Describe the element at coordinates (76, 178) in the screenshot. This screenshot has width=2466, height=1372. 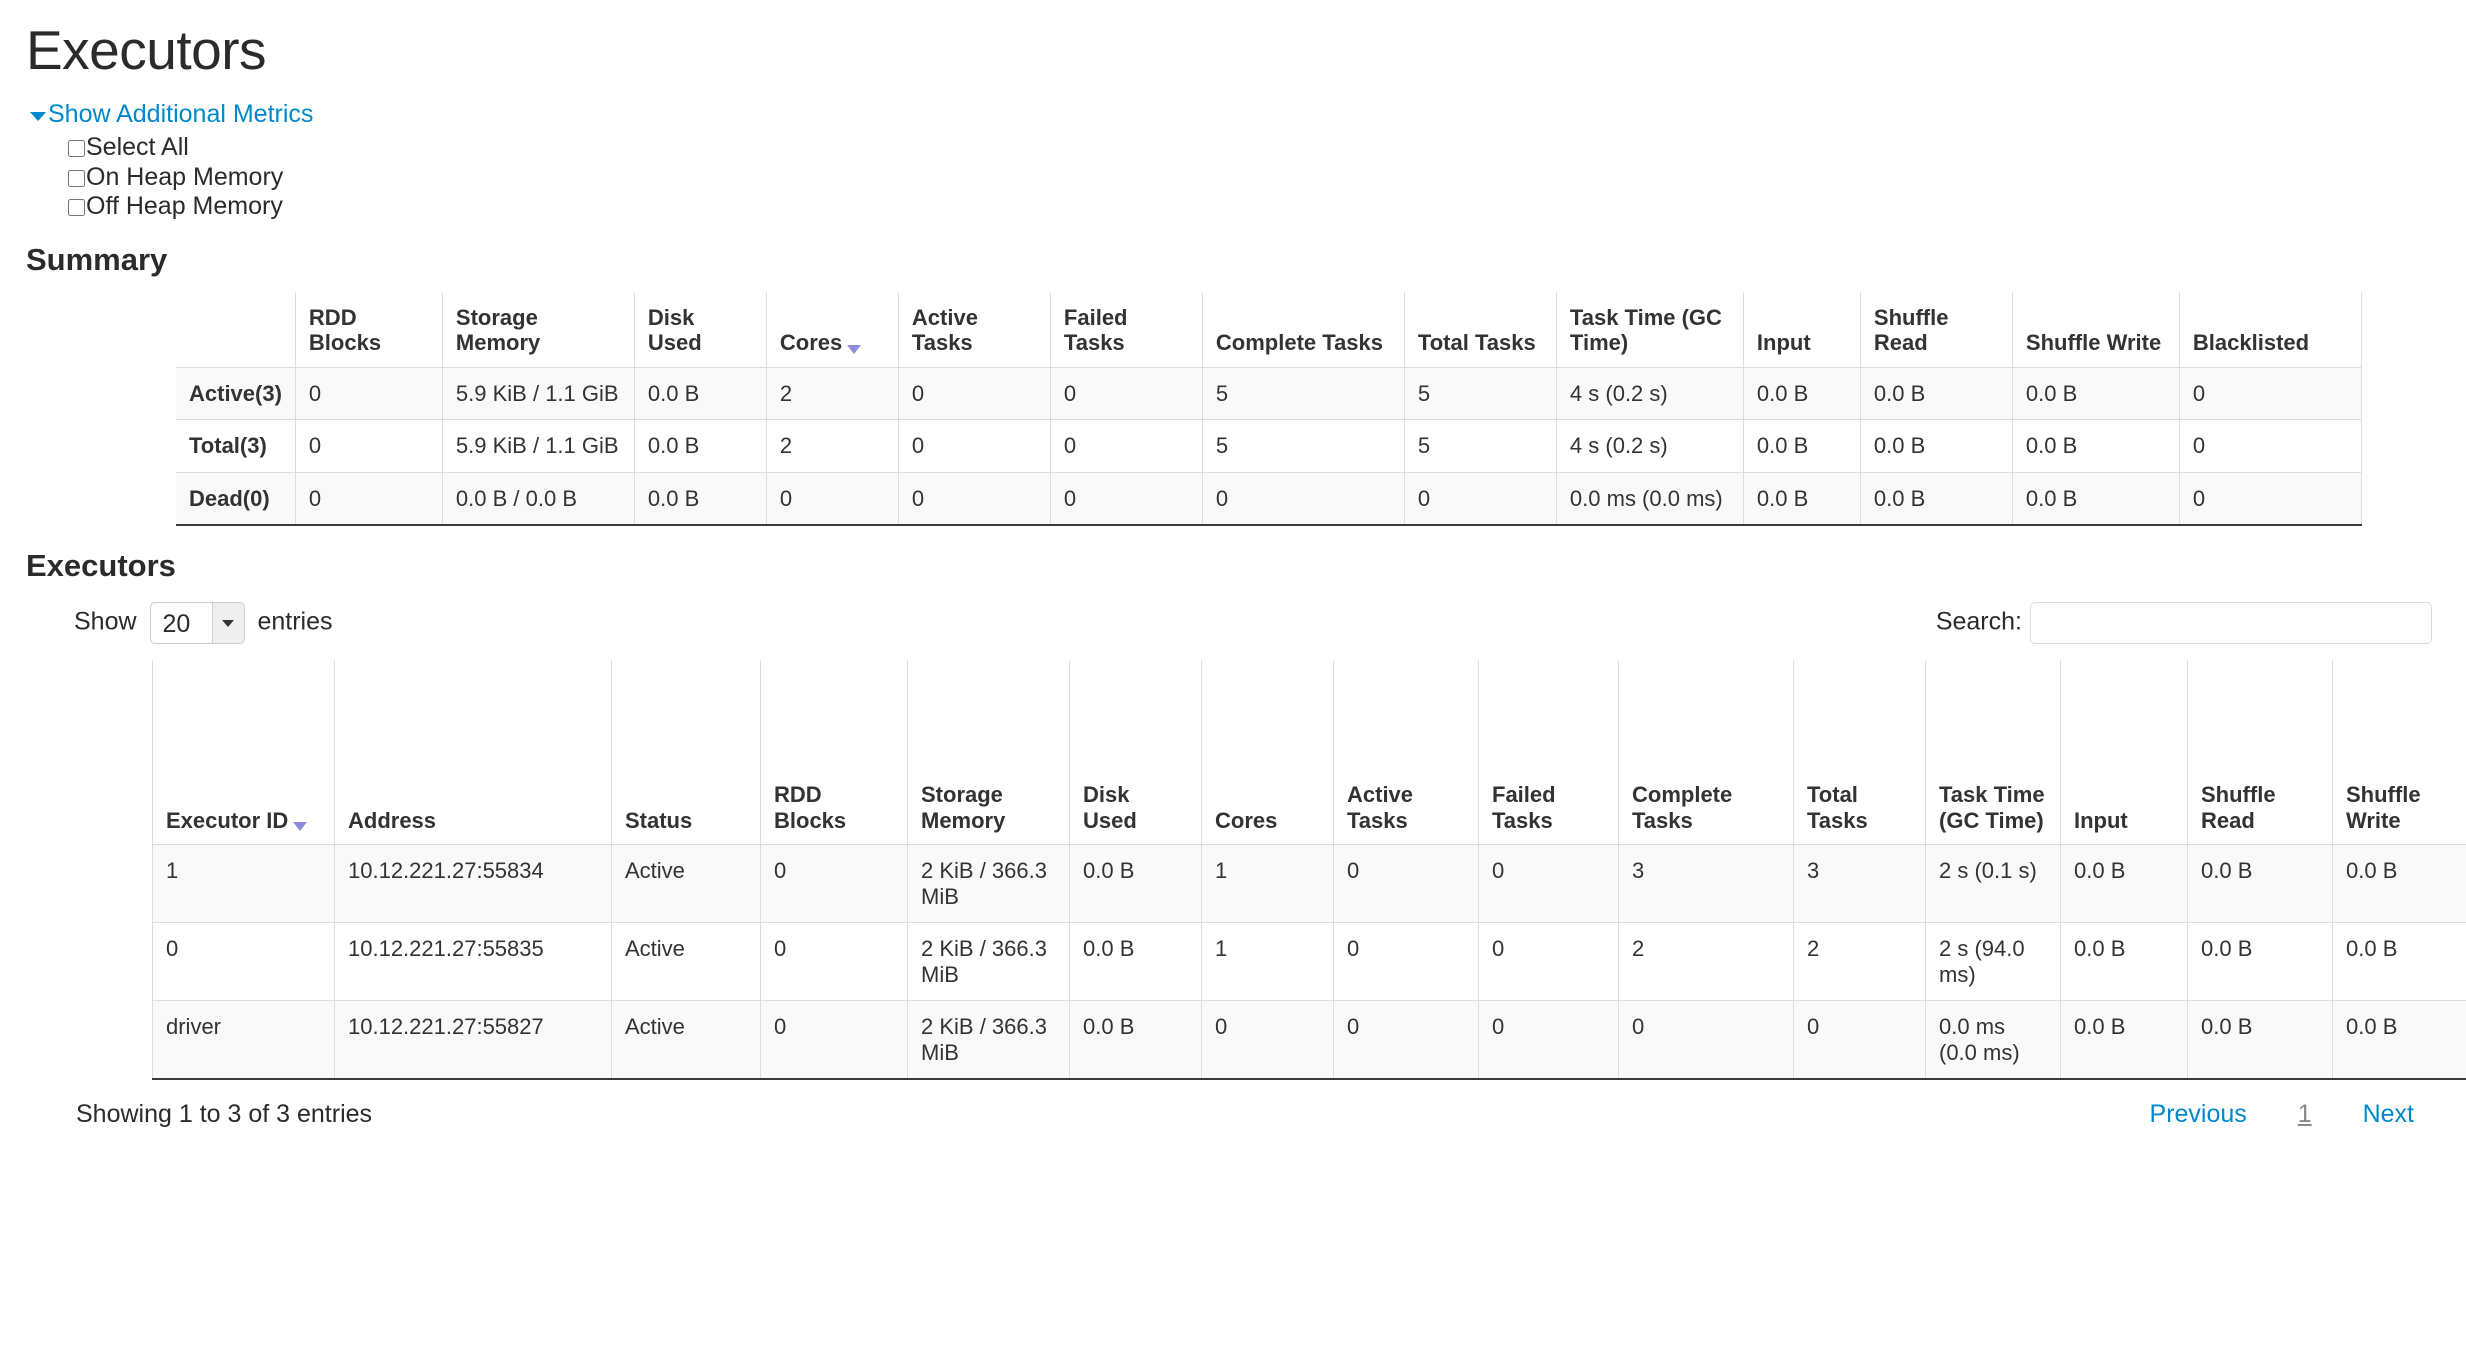
I see `on-heap-memory-checkbox` at that location.